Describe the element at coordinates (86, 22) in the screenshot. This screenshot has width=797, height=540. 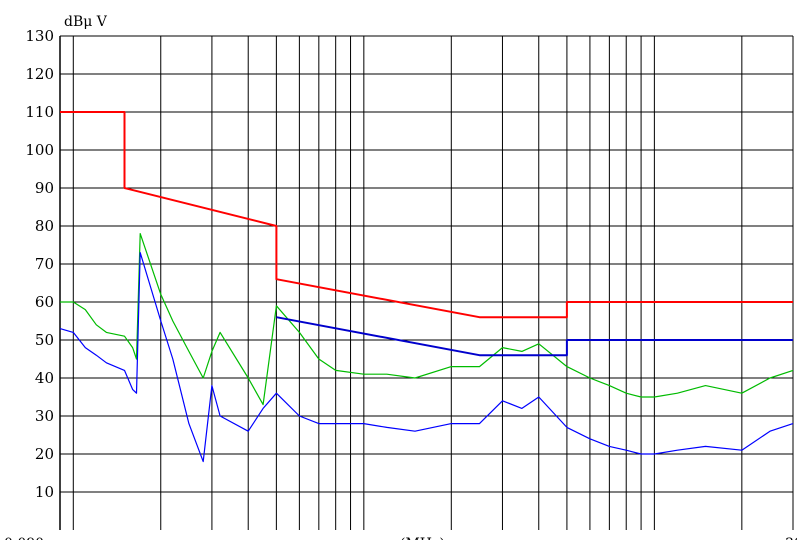
I see `y-axis-label: dBμ V` at that location.